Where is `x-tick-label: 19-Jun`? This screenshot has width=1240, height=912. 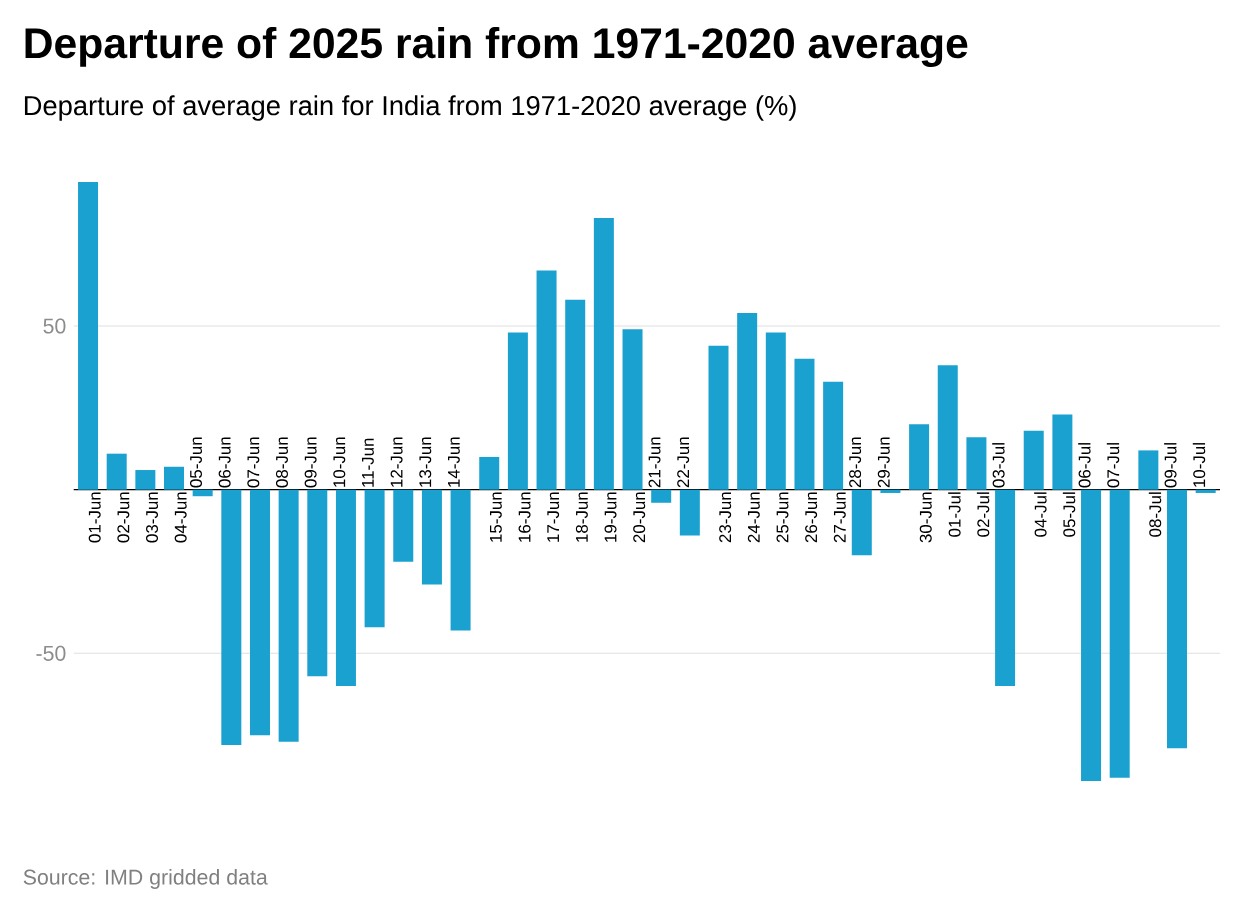 x-tick-label: 19-Jun is located at coordinates (610, 517).